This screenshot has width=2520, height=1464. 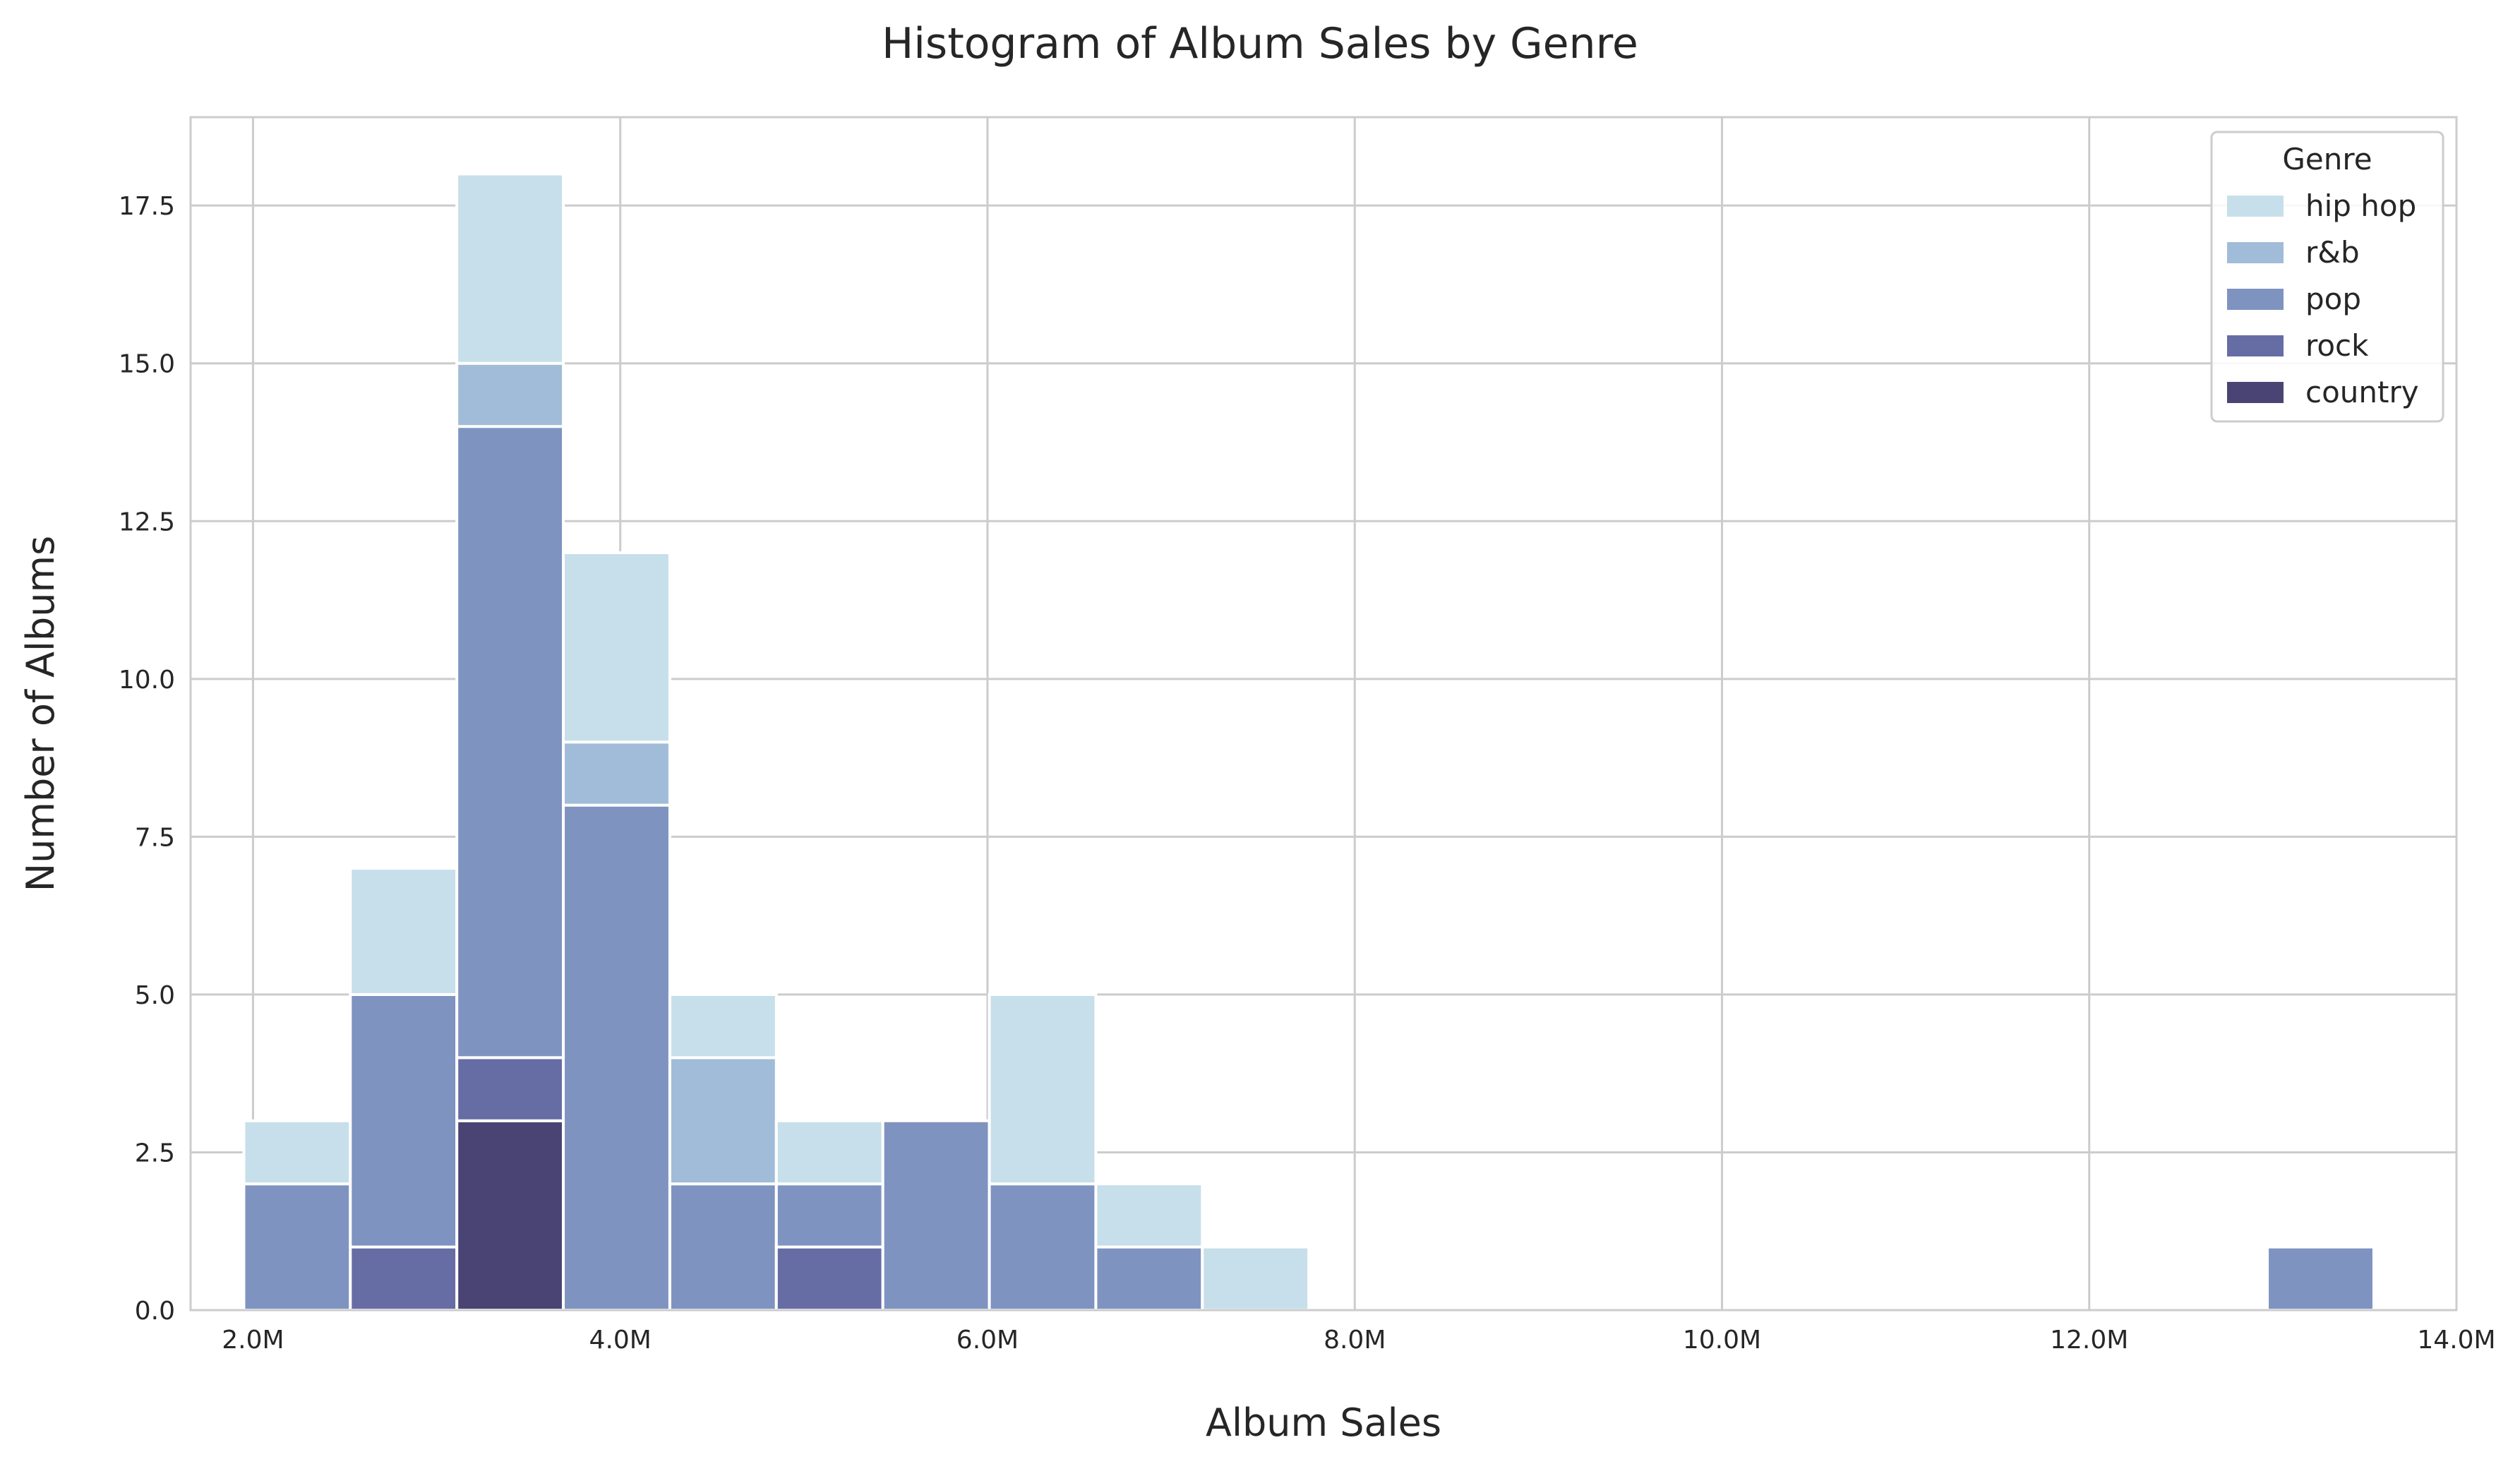 I want to click on x-tick-label: 12.0M, so click(x=2089, y=1341).